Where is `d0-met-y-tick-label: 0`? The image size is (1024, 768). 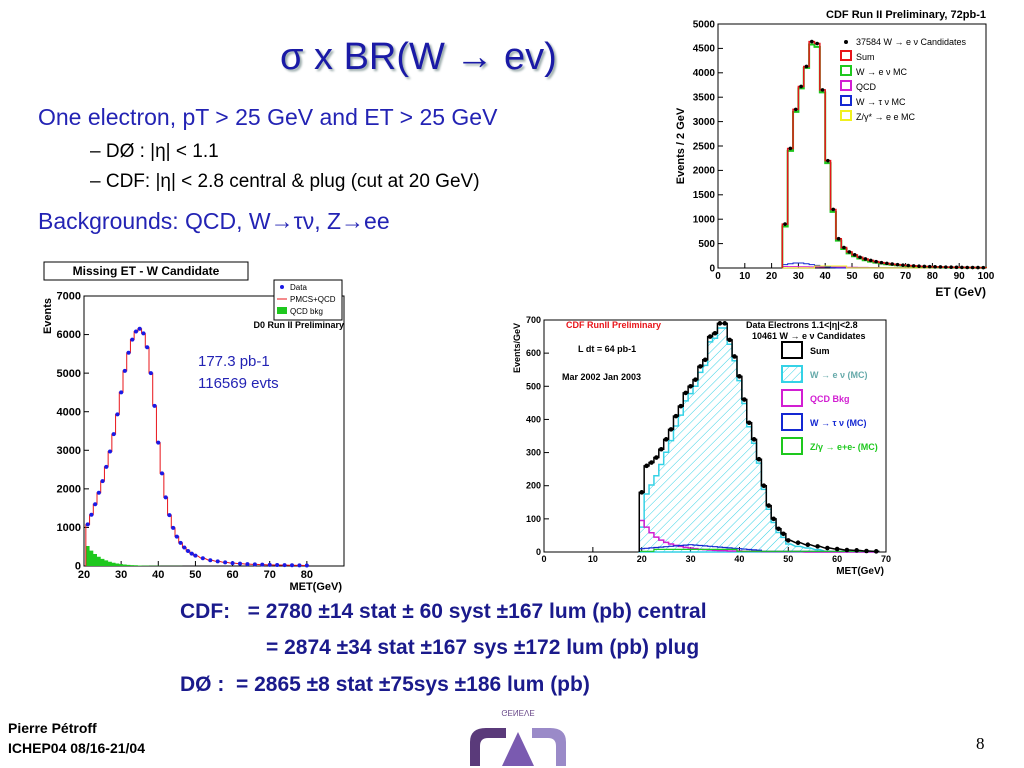
d0-met-y-tick-label: 0 is located at coordinates (78, 567).